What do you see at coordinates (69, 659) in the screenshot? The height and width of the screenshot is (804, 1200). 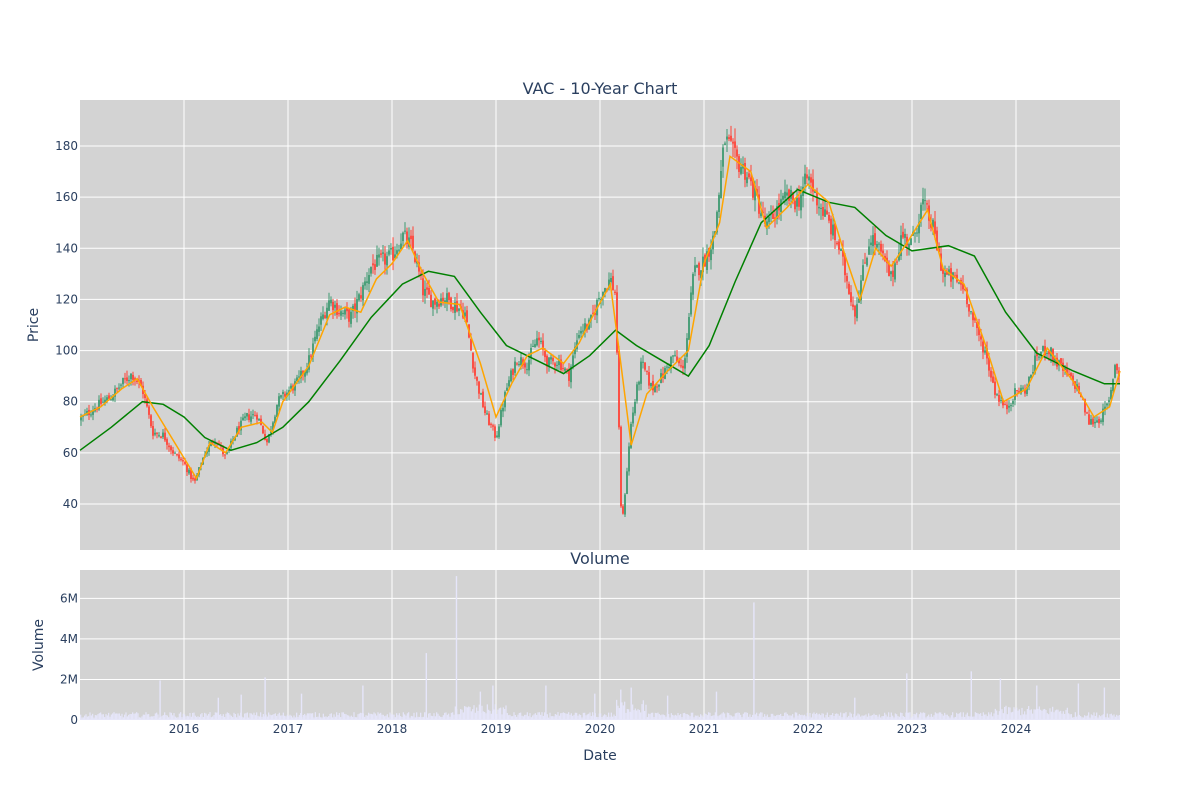 I see `volume-y-ticks: 0 2M 4M 6M` at bounding box center [69, 659].